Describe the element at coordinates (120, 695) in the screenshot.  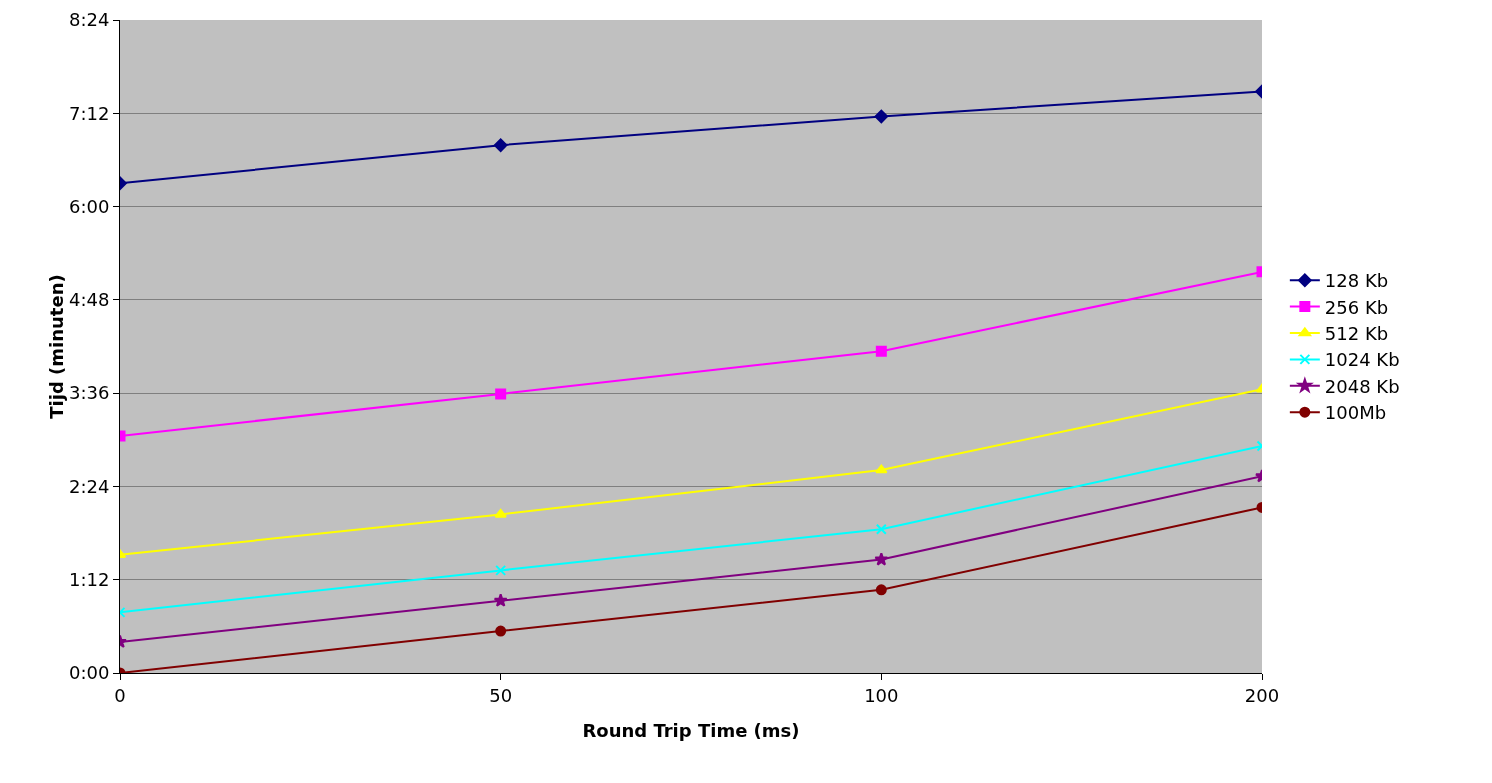
I see `x-tick-label: 0` at that location.